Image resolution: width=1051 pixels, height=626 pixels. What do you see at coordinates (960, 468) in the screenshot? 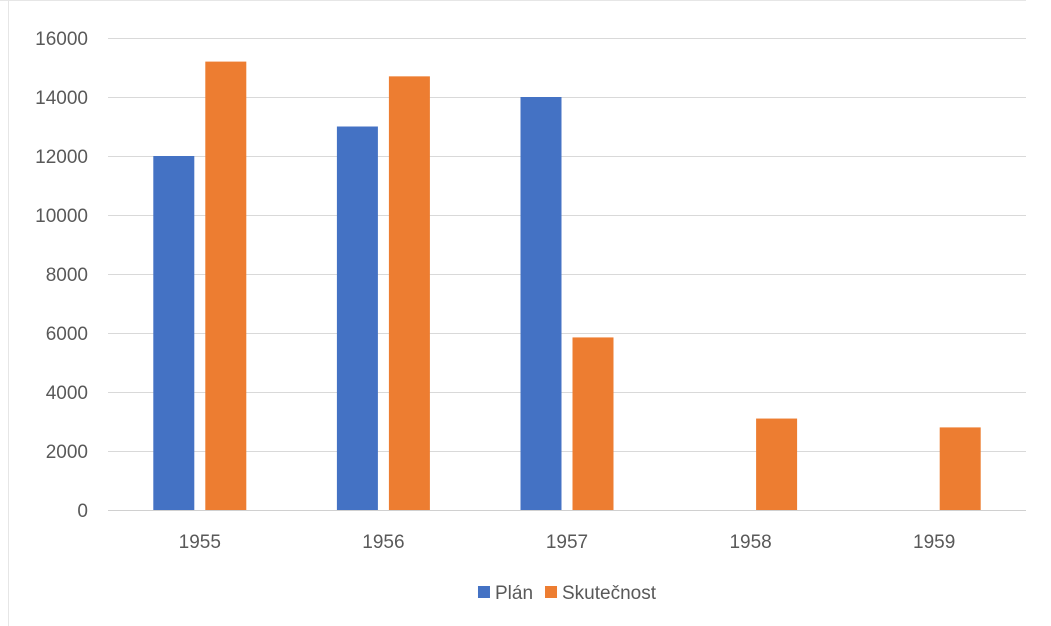
I see `bar-skutecnost-1959` at bounding box center [960, 468].